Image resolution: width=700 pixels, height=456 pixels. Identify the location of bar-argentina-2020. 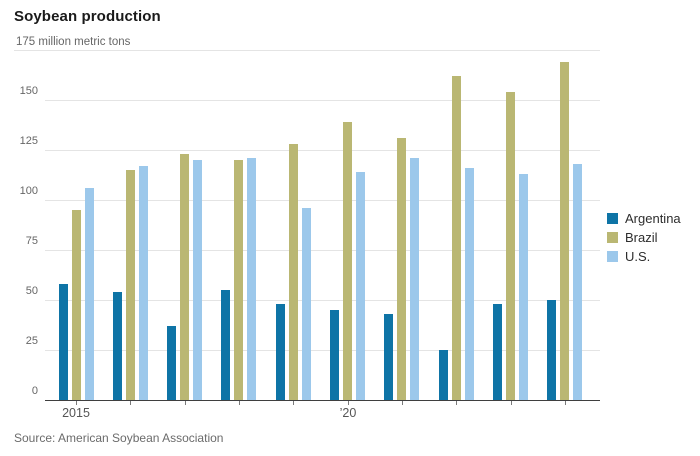
(334, 355).